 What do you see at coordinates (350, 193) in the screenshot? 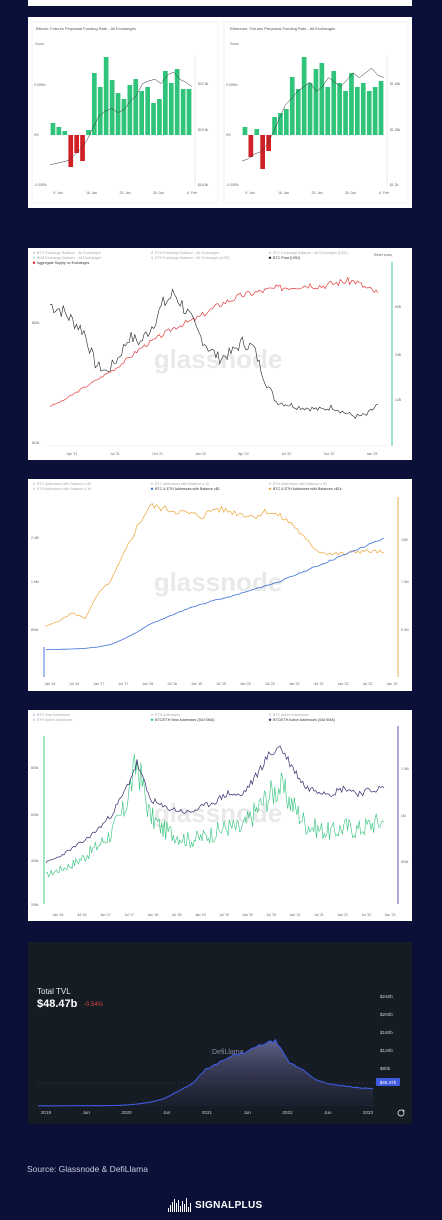
I see `x-tick-label: 30. Jan` at bounding box center [350, 193].